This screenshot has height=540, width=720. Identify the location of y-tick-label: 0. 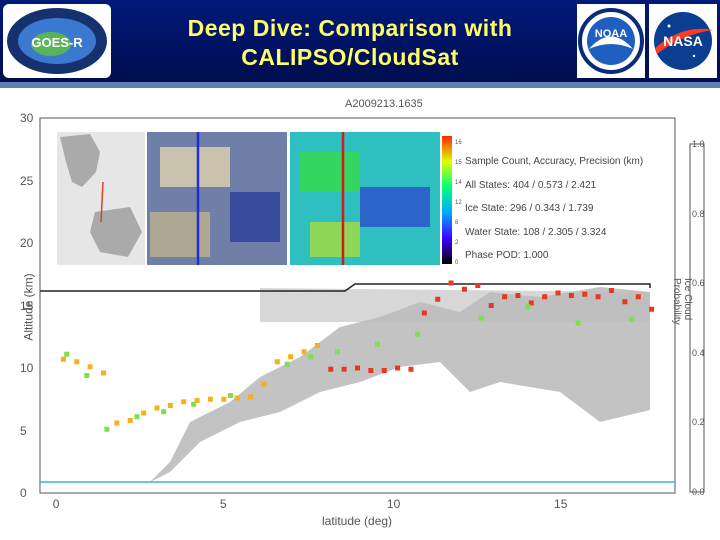
(23, 493).